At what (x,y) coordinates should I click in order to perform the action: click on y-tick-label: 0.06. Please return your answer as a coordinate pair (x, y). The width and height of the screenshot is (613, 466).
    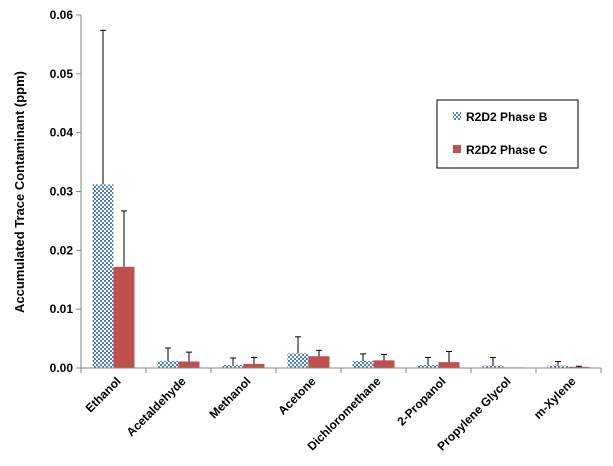
    Looking at the image, I should click on (62, 15).